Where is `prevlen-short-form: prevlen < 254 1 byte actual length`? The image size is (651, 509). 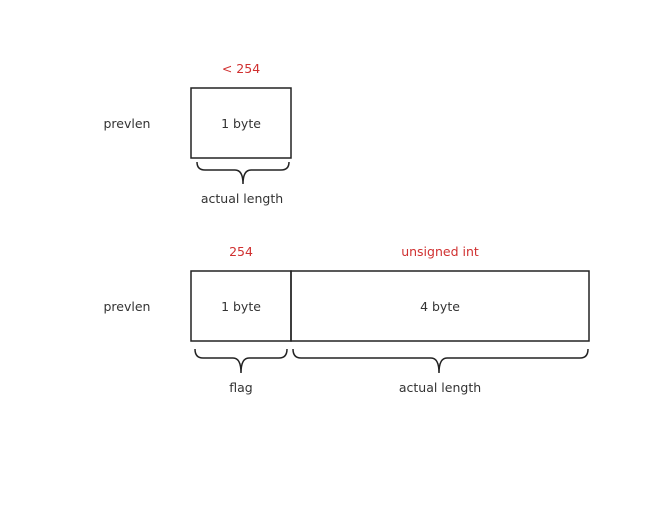 prevlen-short-form: prevlen < 254 1 byte actual length is located at coordinates (198, 133).